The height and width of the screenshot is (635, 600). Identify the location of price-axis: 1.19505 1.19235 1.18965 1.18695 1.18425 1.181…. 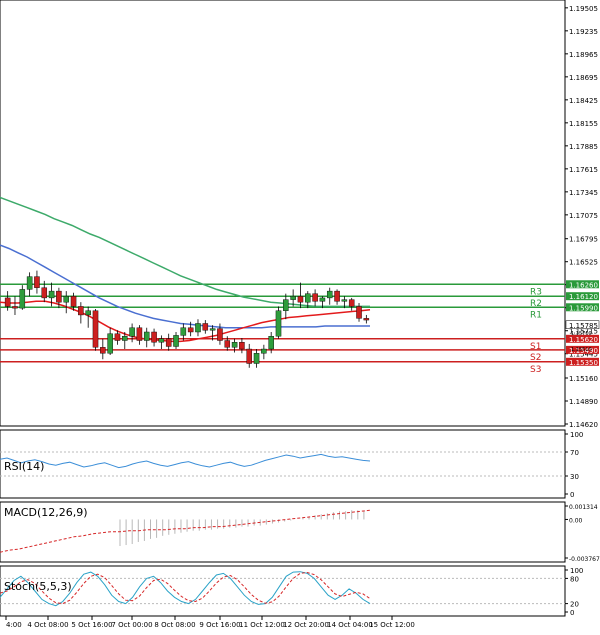
(581, 217).